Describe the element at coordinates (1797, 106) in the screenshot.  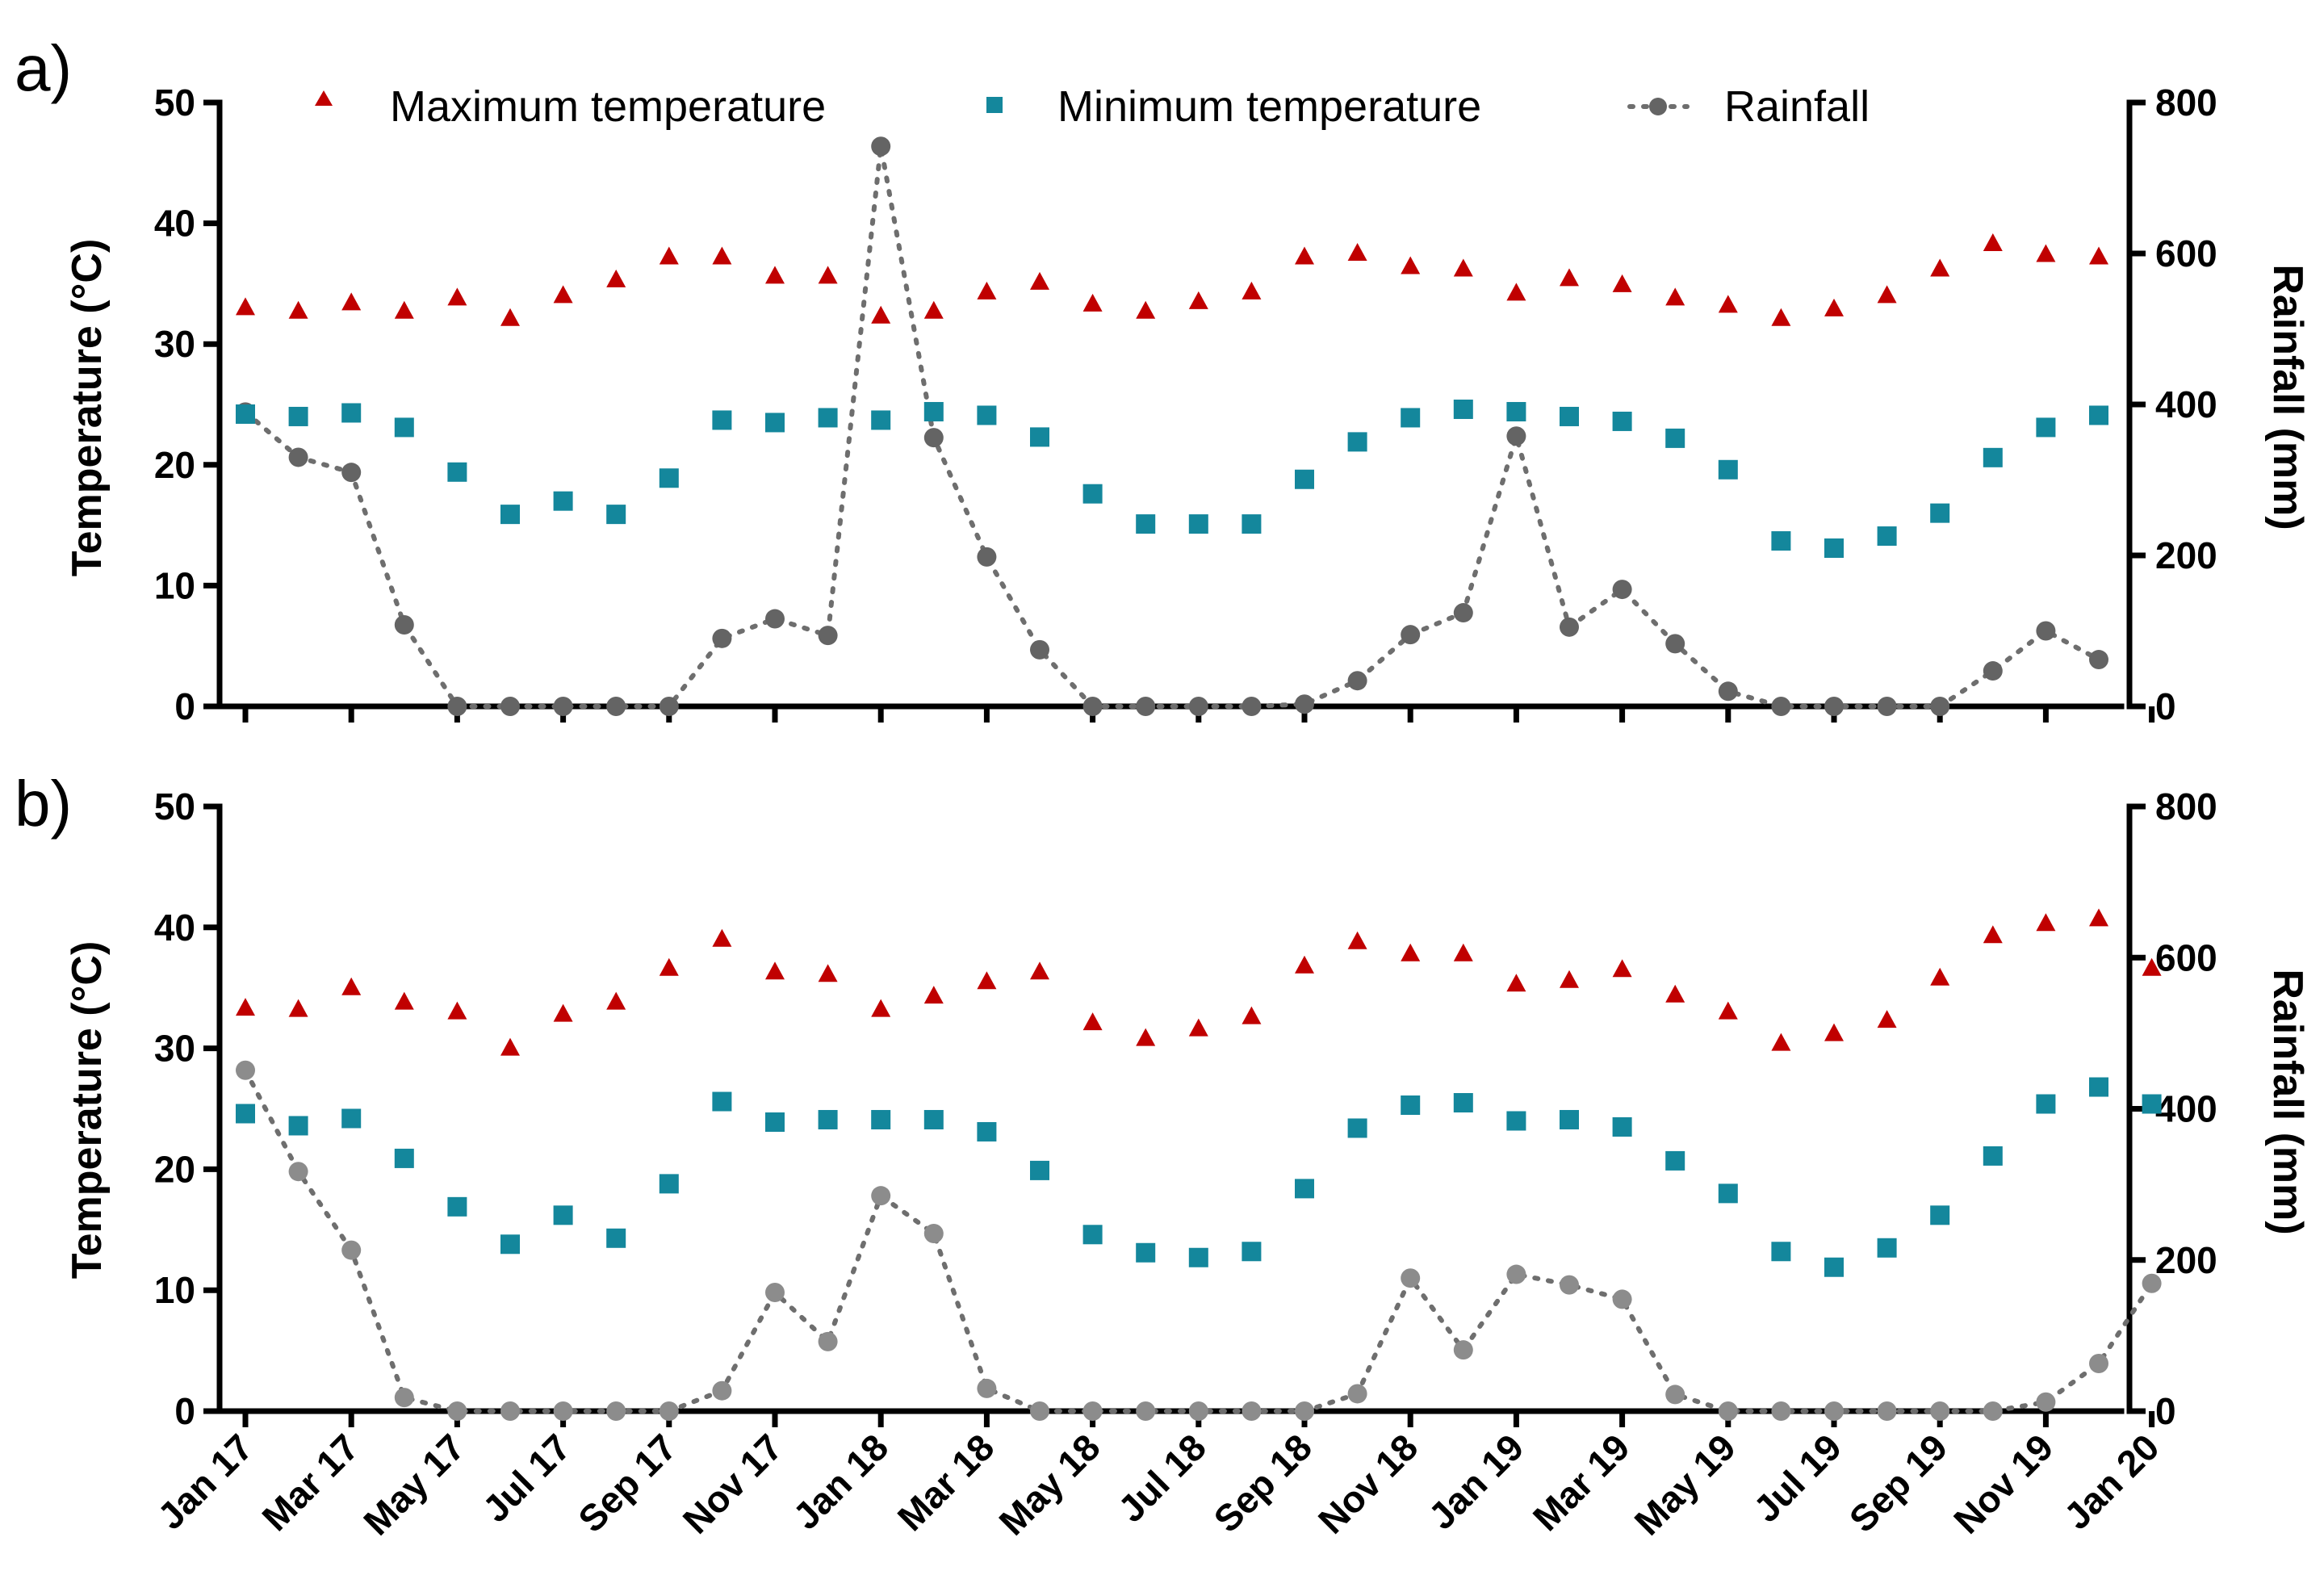
I see `legend-rain-label: Rainfall` at that location.